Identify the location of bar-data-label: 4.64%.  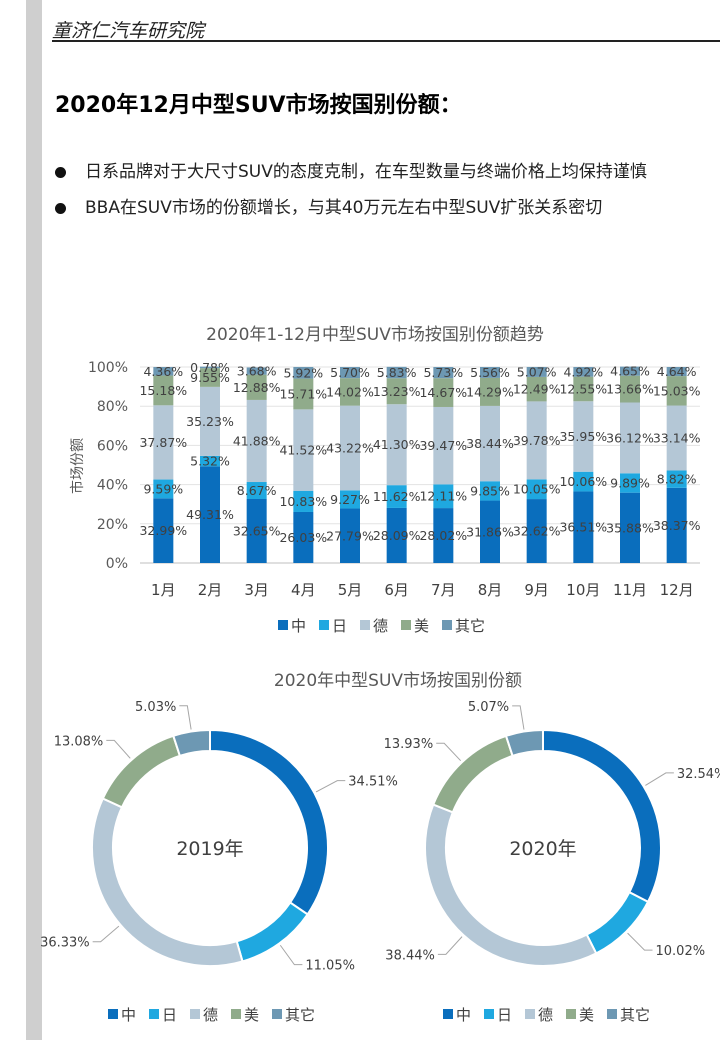
(677, 371).